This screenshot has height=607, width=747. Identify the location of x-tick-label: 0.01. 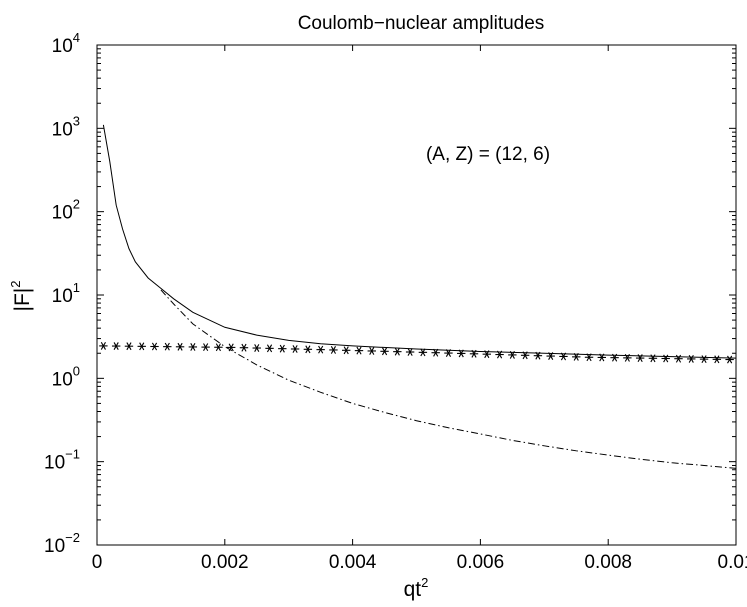
(732, 562).